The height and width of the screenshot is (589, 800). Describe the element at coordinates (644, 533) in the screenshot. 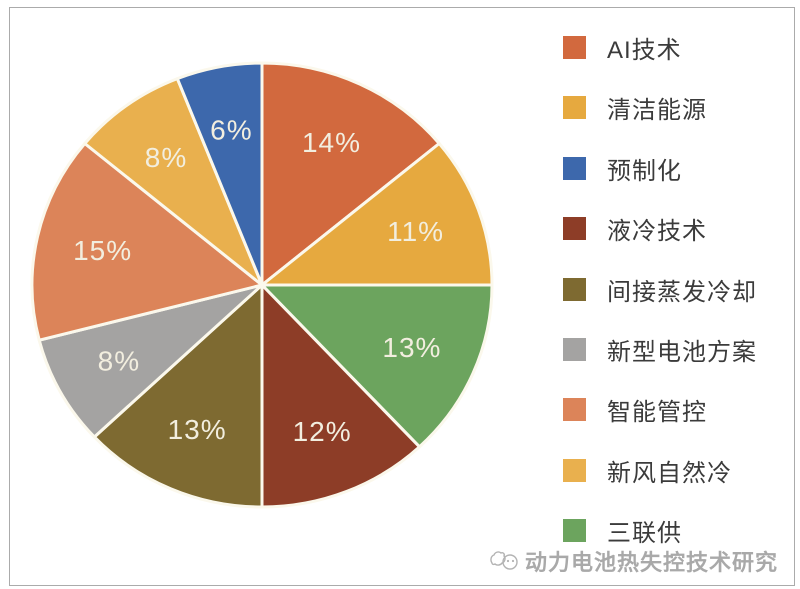

I see `legend-label: 三联供` at that location.